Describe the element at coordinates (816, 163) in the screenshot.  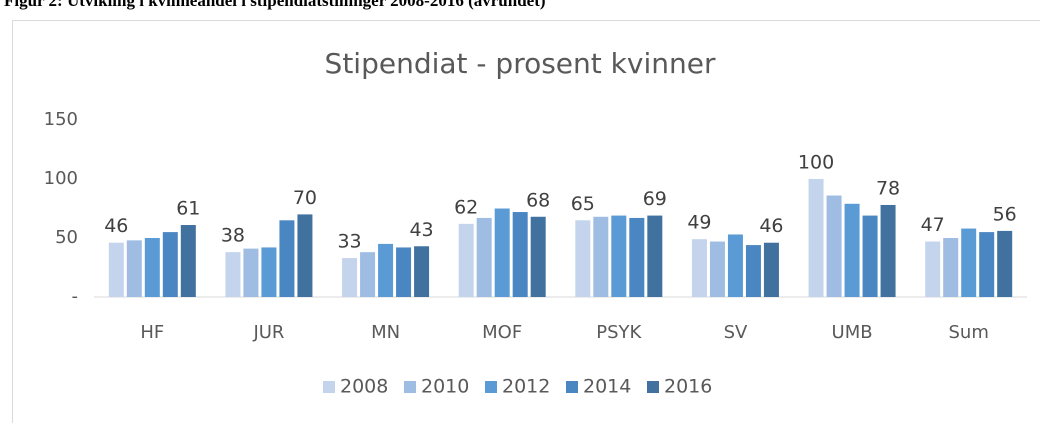
I see `data-label: 100` at that location.